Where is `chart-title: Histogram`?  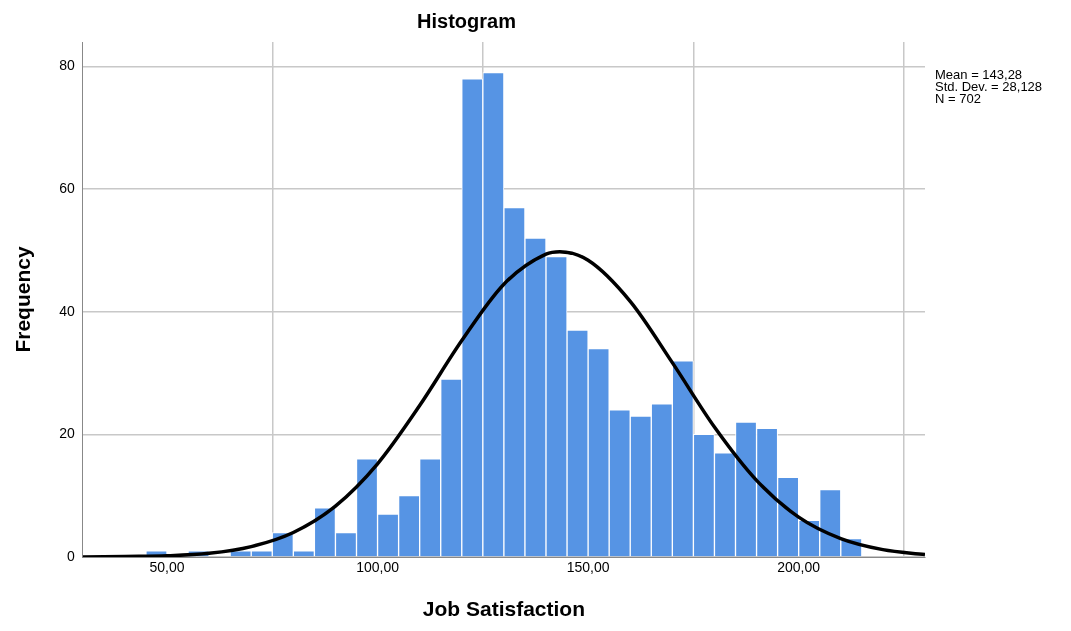
chart-title: Histogram is located at coordinates (466, 20).